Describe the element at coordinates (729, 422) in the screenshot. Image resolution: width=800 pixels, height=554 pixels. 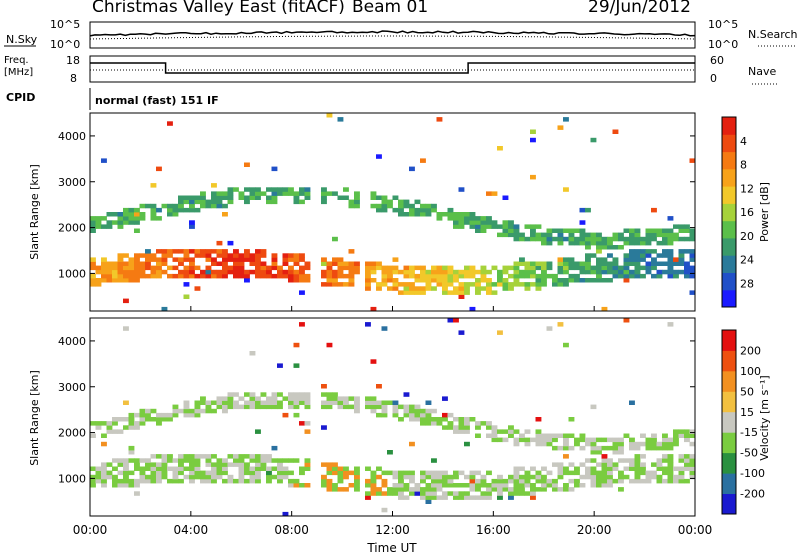
I see `colorbar-frame` at that location.